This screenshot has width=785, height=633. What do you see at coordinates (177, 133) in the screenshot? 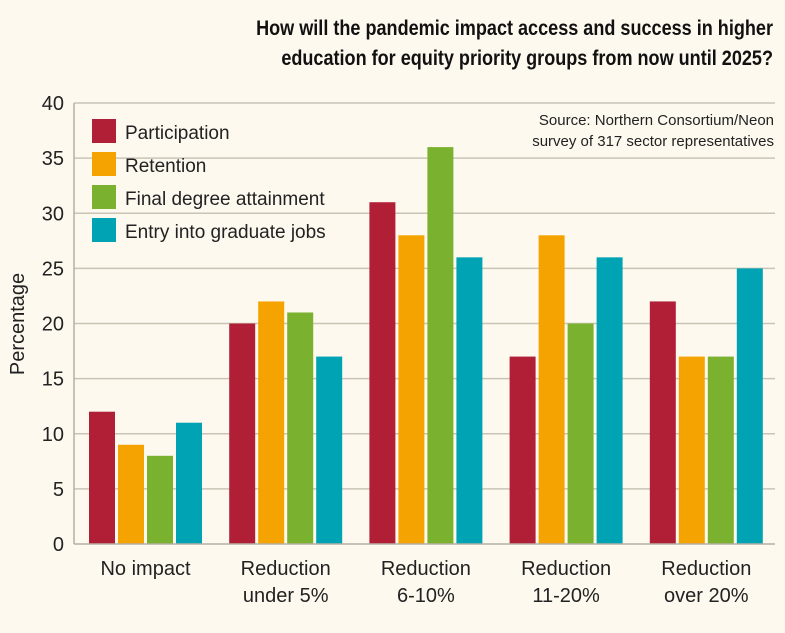
I see `legend-label: Participation` at bounding box center [177, 133].